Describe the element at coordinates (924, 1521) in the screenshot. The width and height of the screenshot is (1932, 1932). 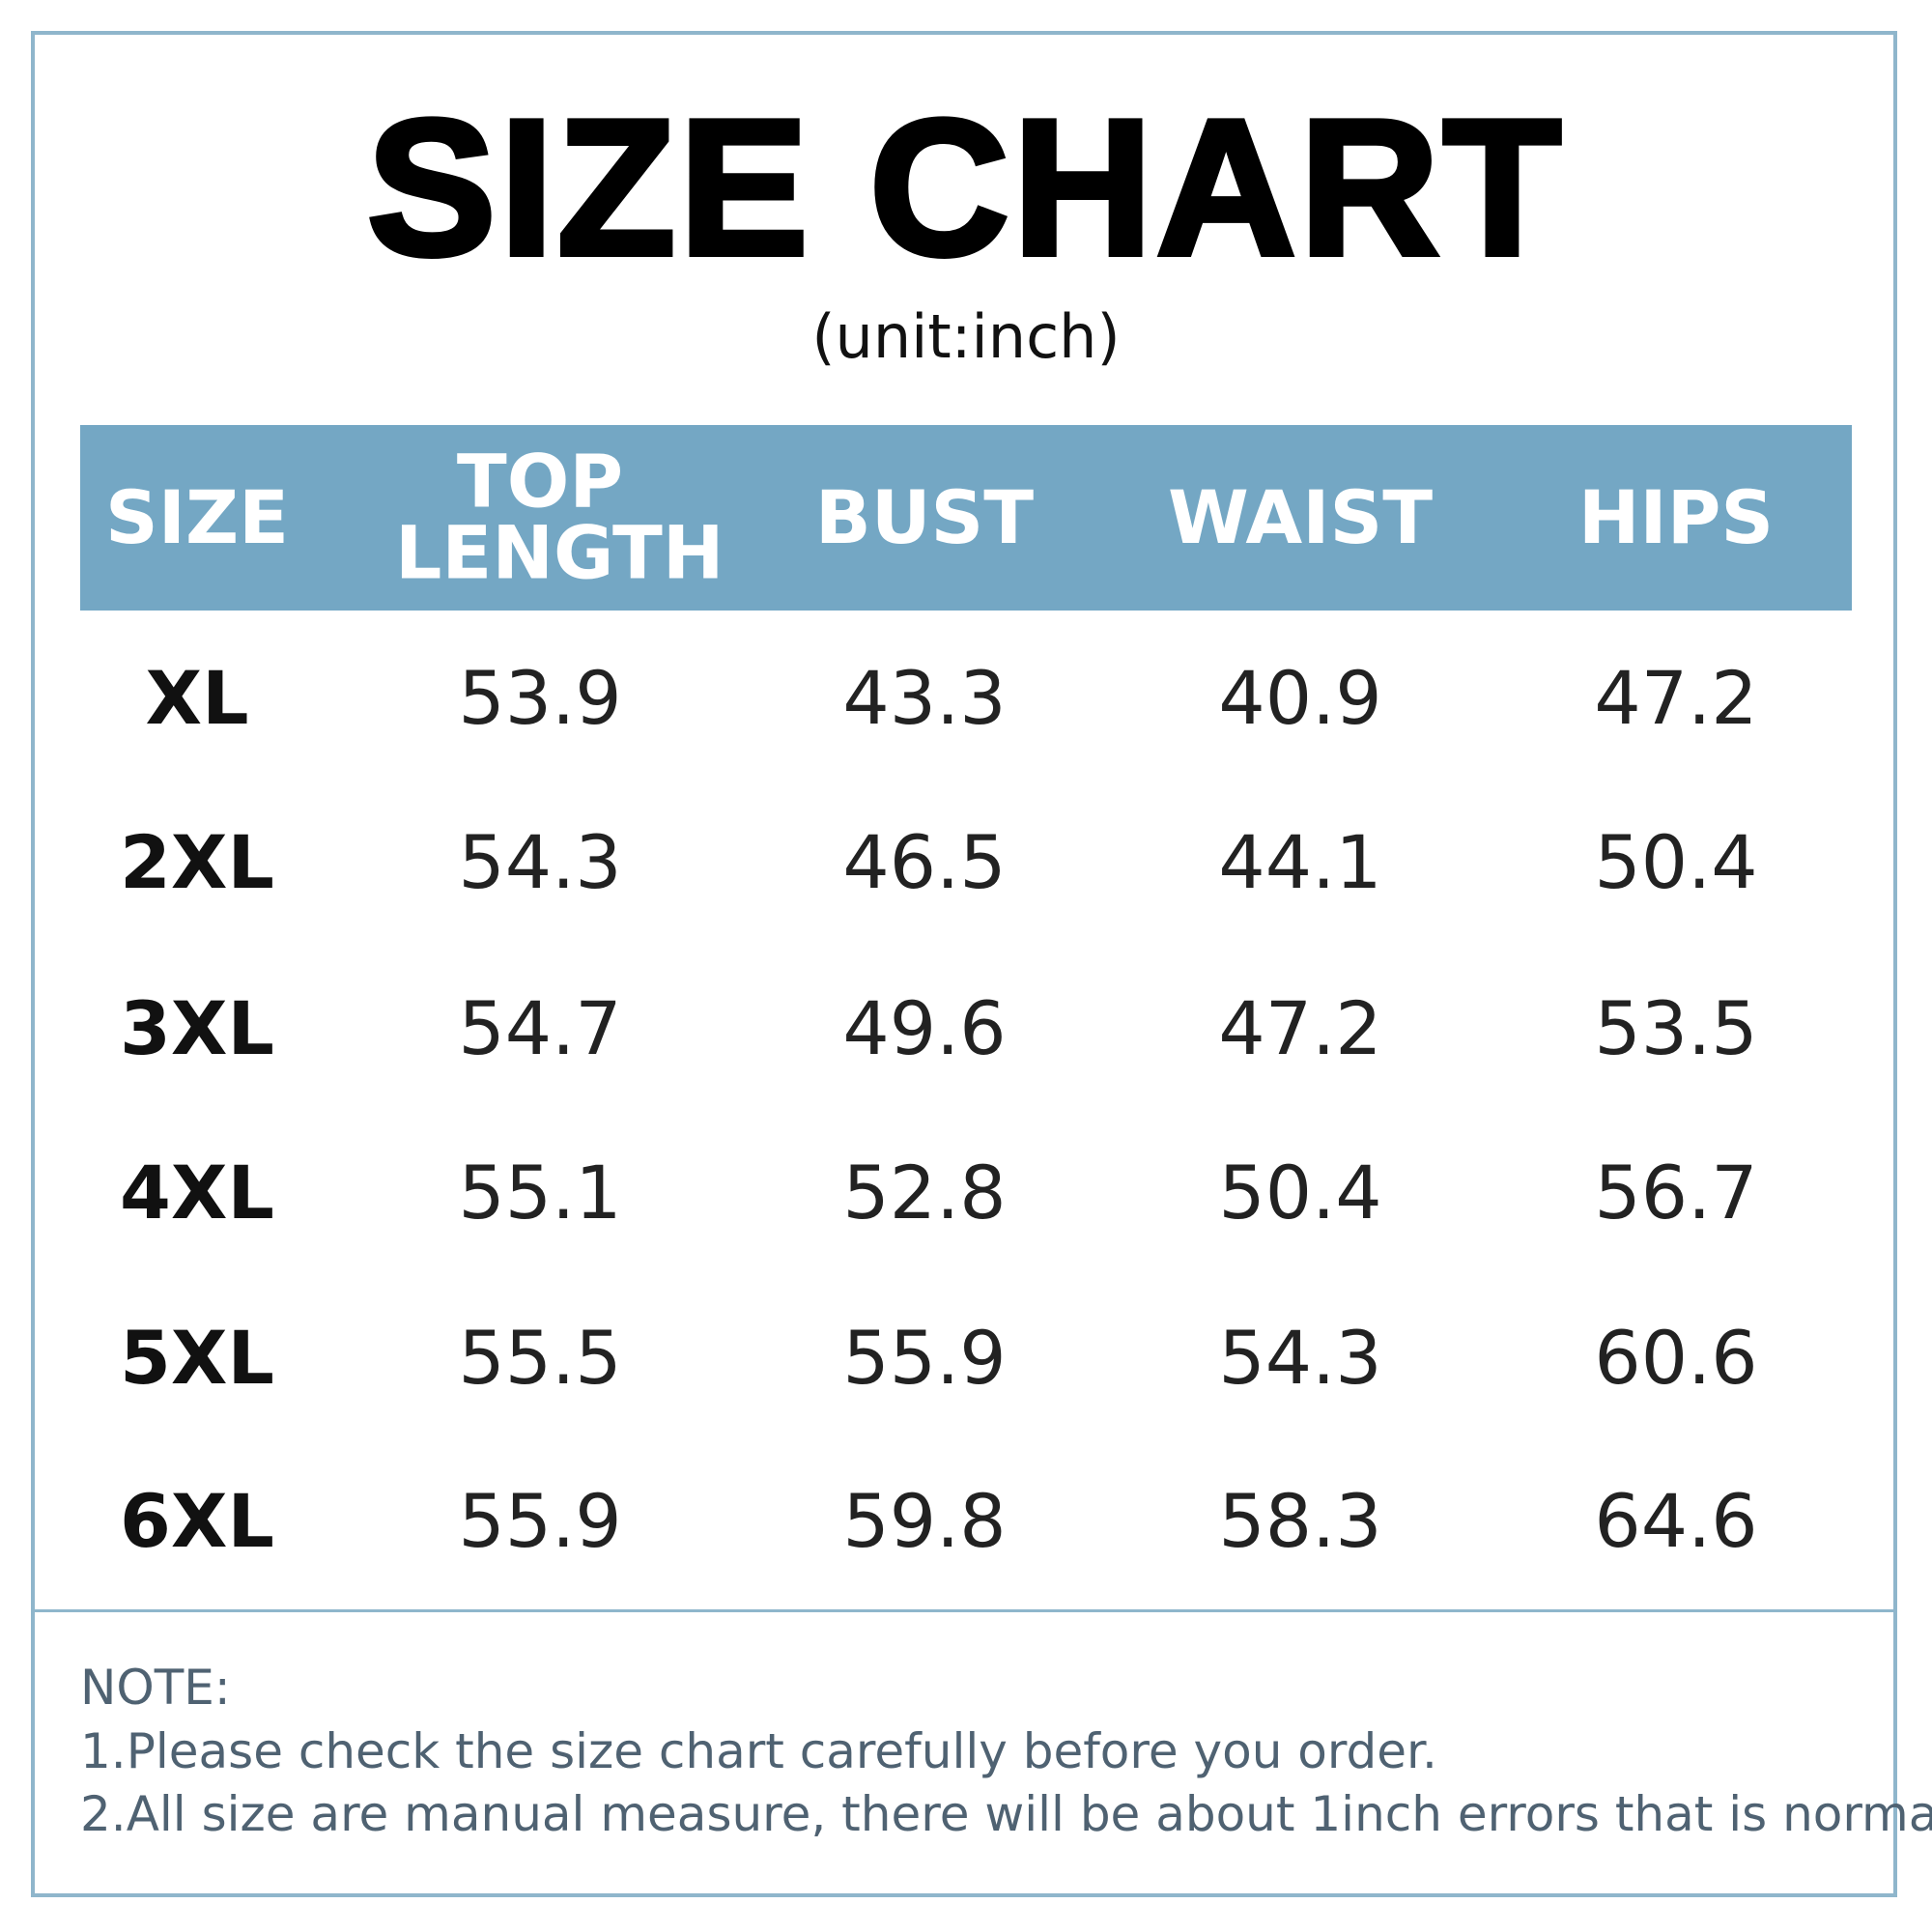
I see `measurement: 59.8` at that location.